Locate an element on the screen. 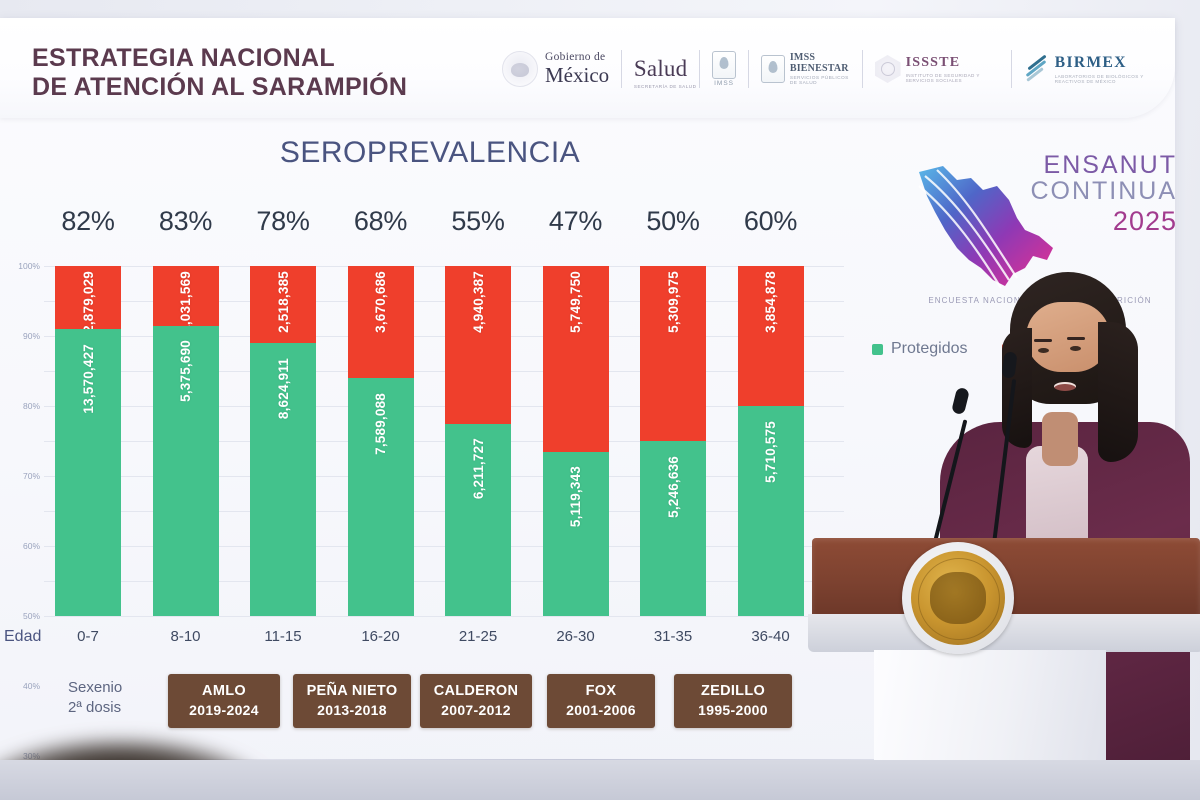  bar-segment-baja-proteccion: 4,940,387 is located at coordinates (478, 345).